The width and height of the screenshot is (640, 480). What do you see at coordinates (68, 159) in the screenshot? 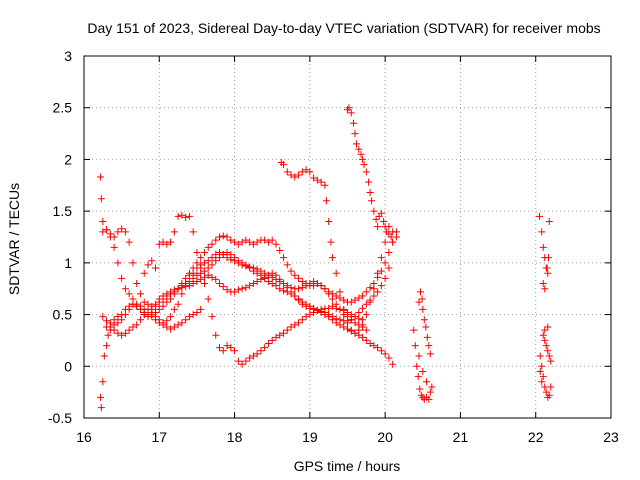
I see `y-tick-label: 2` at bounding box center [68, 159].